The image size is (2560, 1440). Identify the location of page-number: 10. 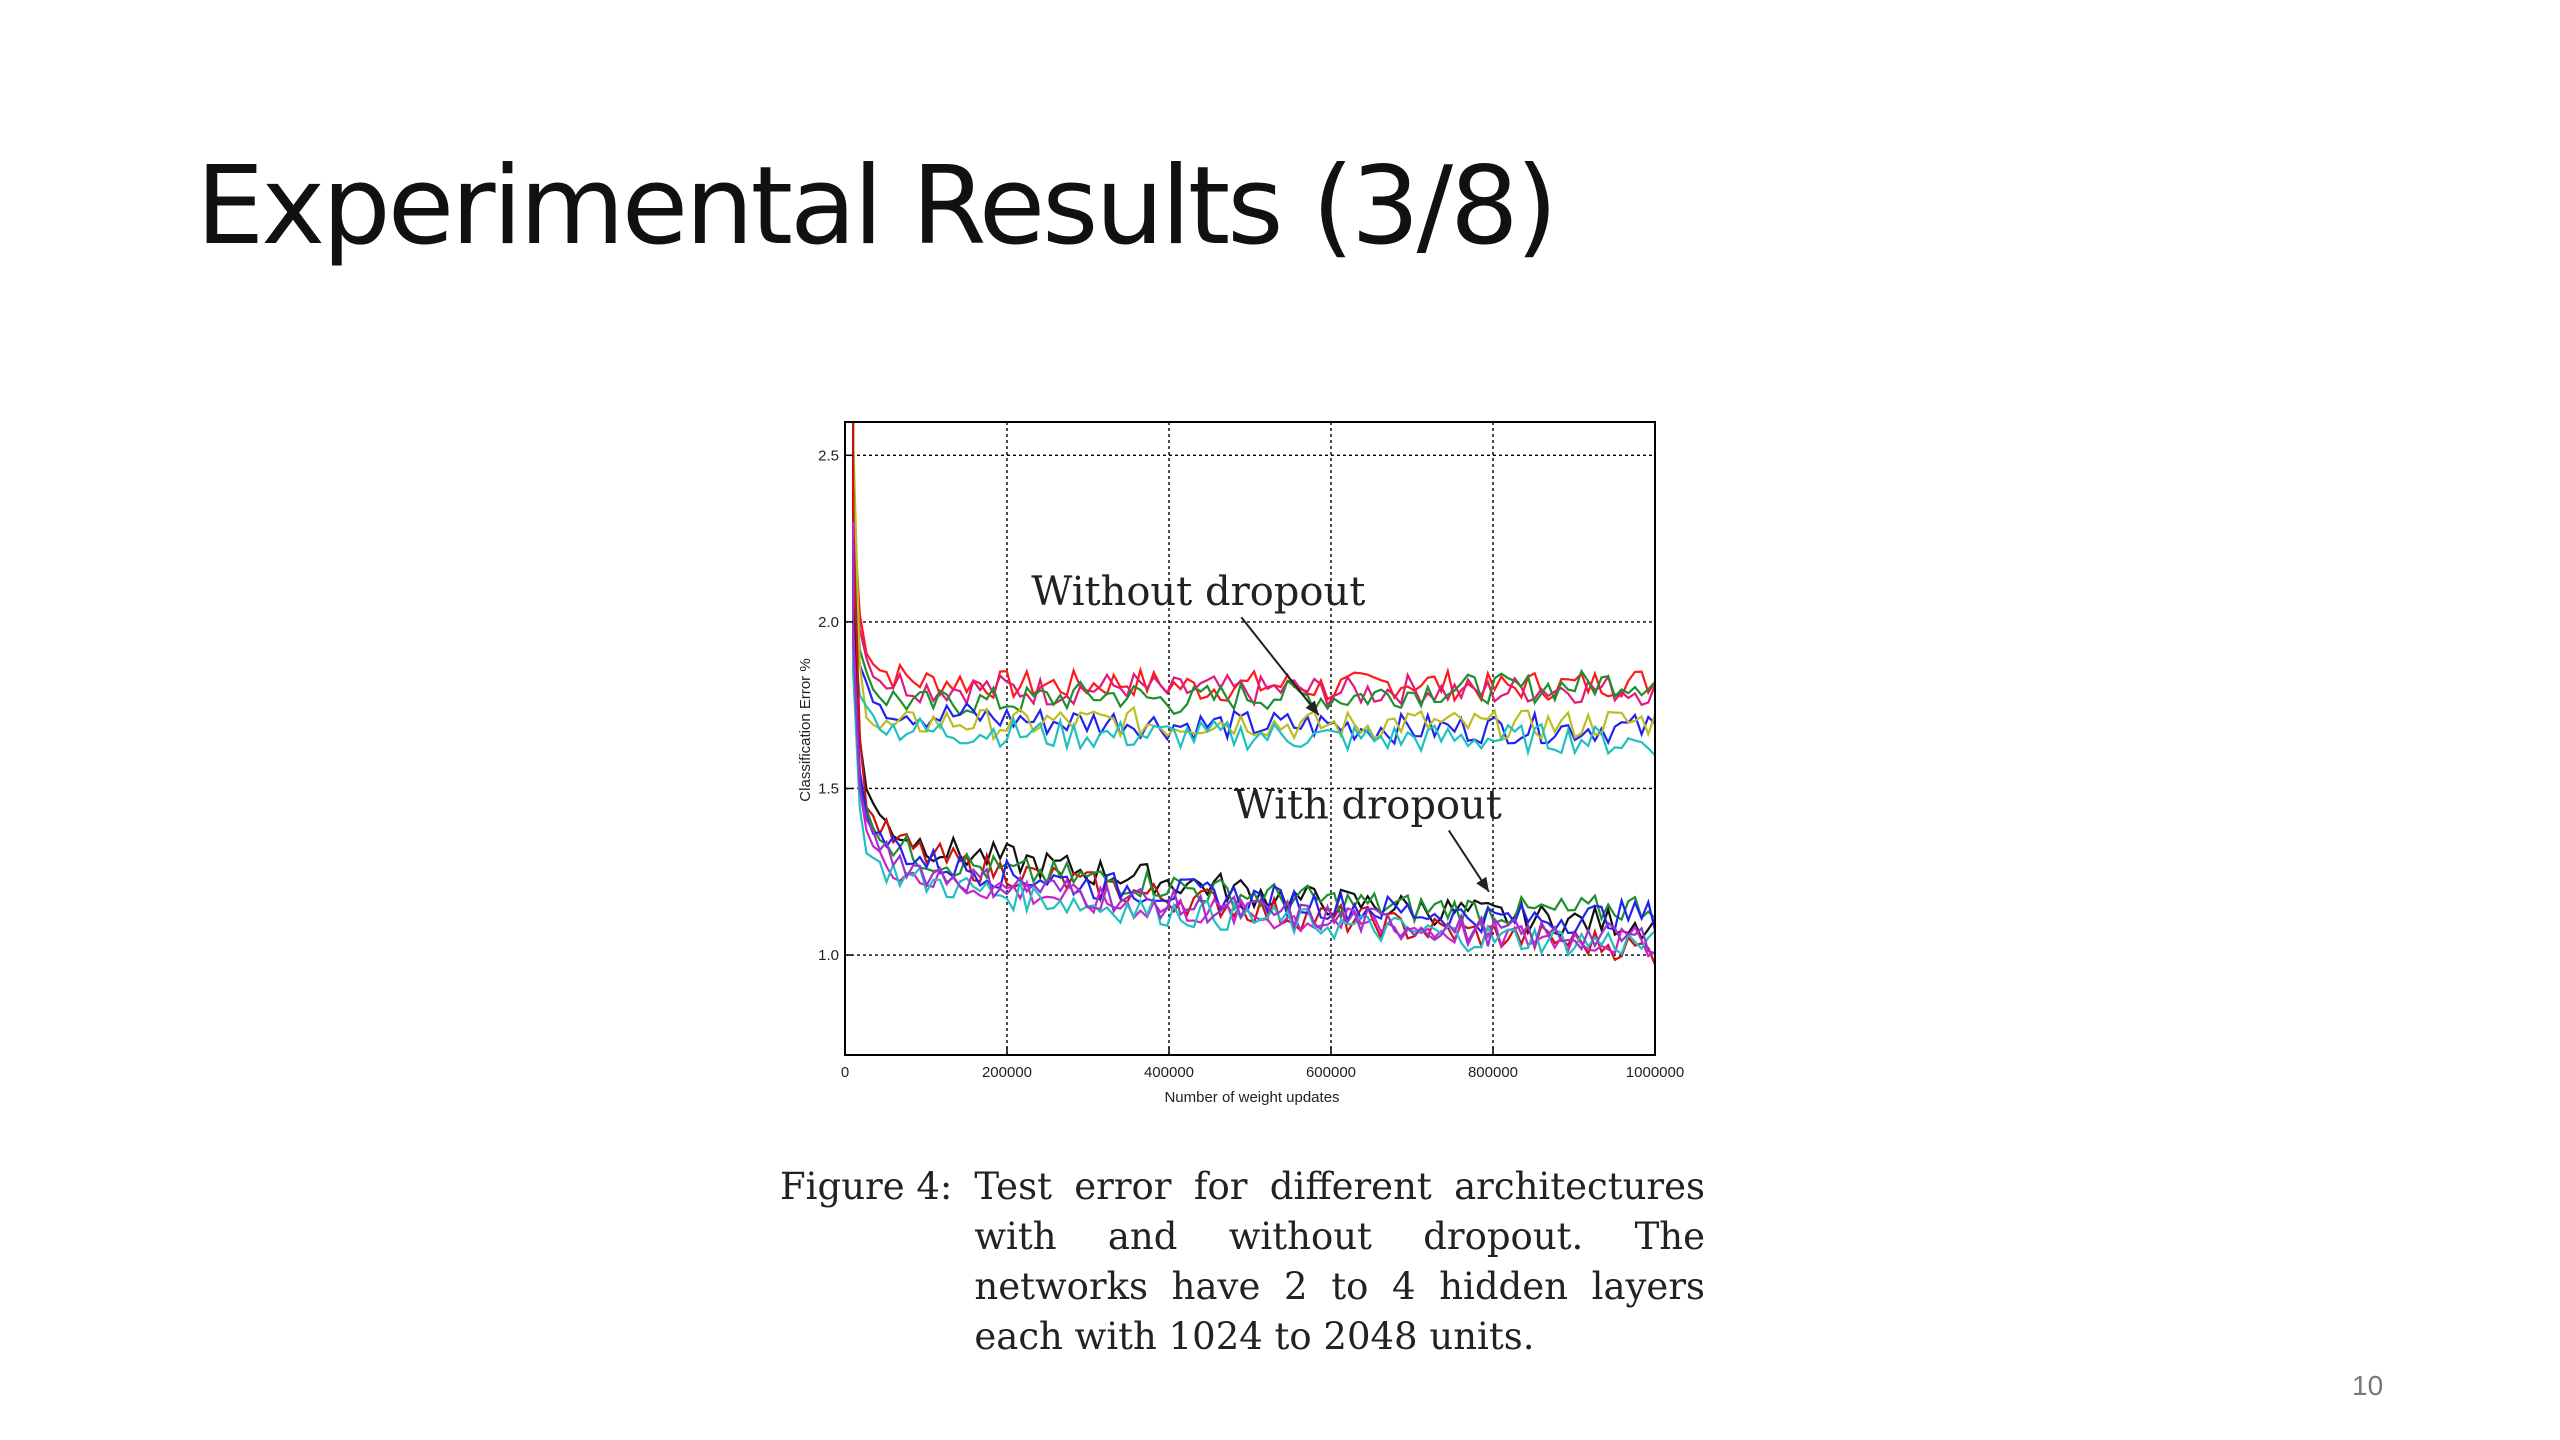
(2368, 1385).